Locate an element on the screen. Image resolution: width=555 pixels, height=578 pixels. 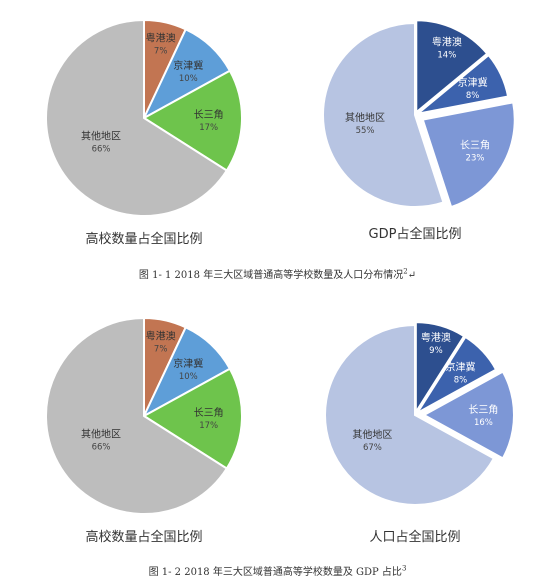
figure-caption-2-text: 图 1- 2 2018 年三大区域普通高等学校数量及 GDP 占比 is located at coordinates (275, 572).